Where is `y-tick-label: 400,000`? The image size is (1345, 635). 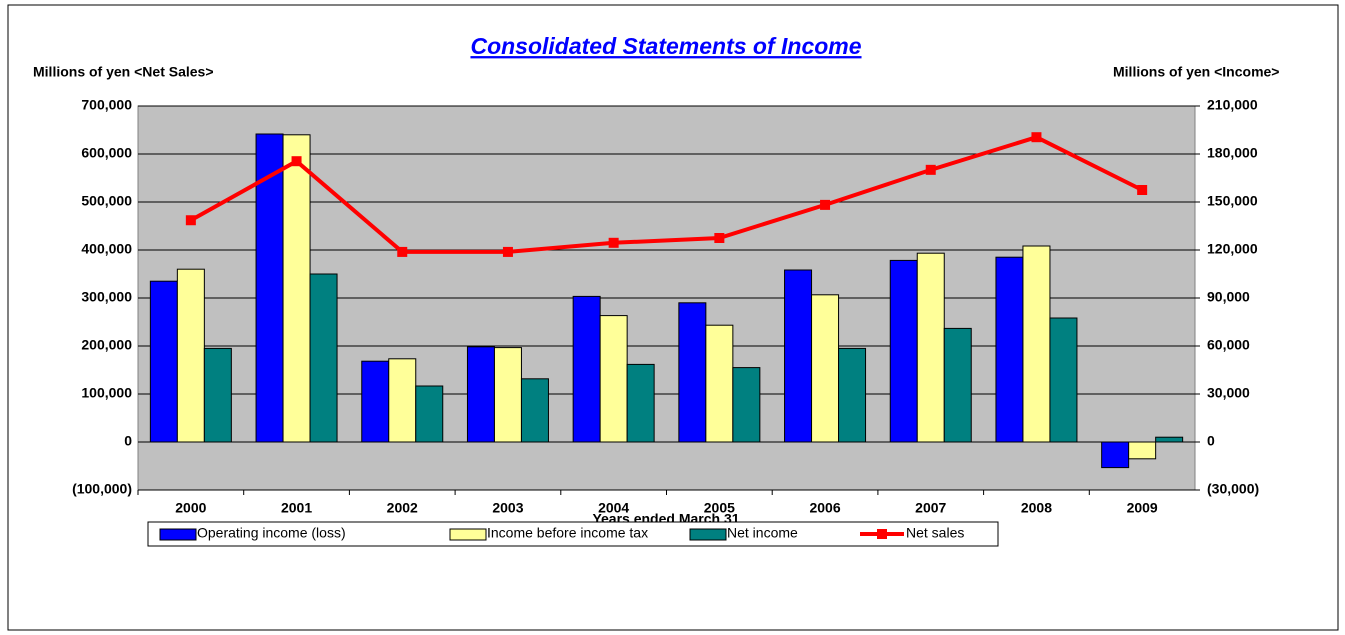 y-tick-label: 400,000 is located at coordinates (106, 249).